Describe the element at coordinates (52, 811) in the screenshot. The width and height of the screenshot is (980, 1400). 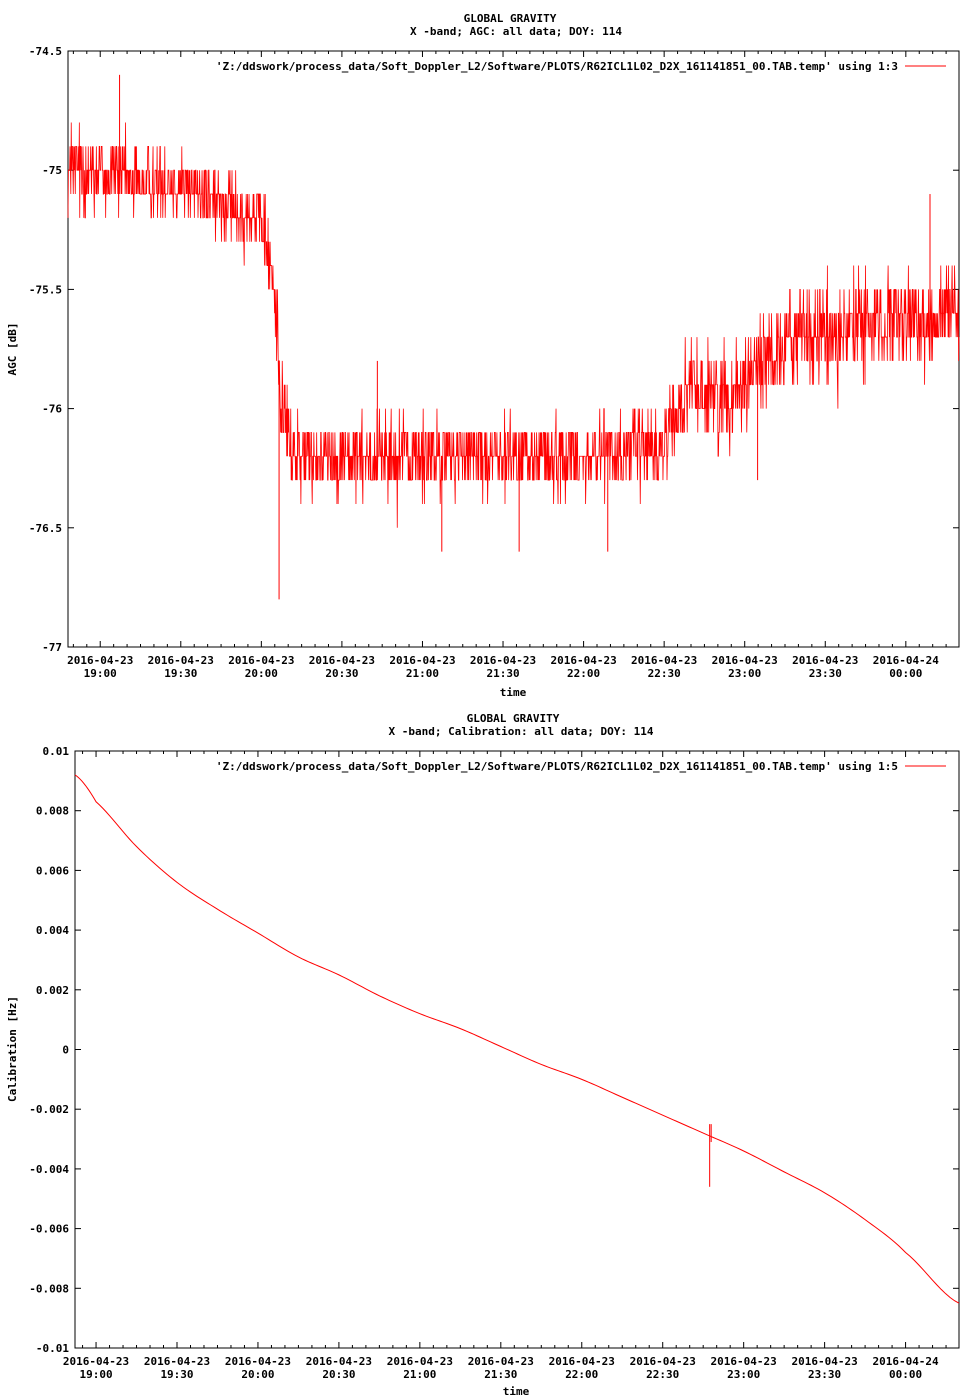
I see `y-tick-label: 0.008` at that location.